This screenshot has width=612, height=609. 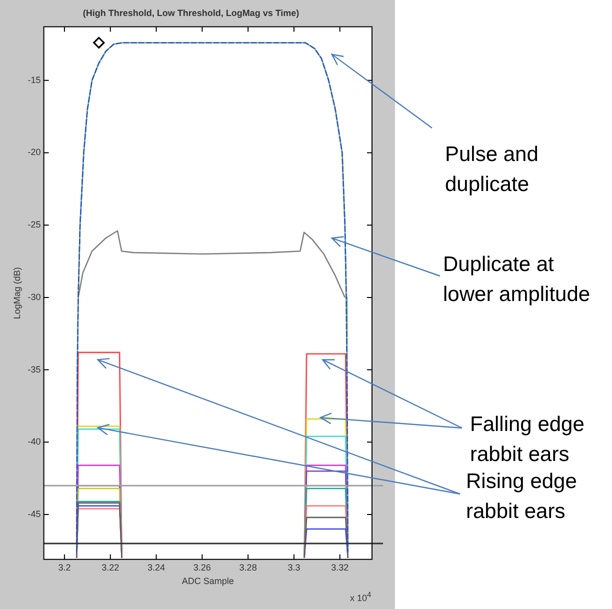 I want to click on x-tick-label: 3.22, so click(x=111, y=567).